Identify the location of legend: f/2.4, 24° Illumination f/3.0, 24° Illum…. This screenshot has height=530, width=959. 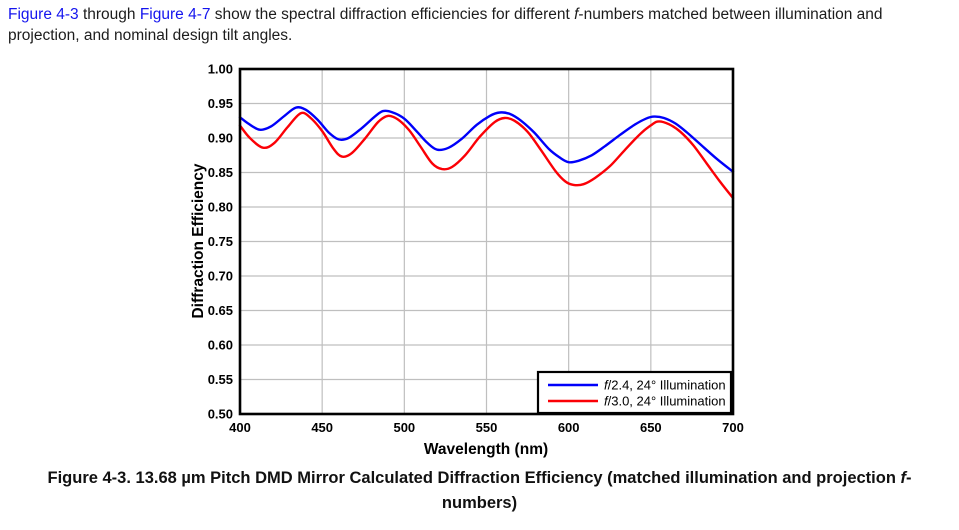
(634, 392).